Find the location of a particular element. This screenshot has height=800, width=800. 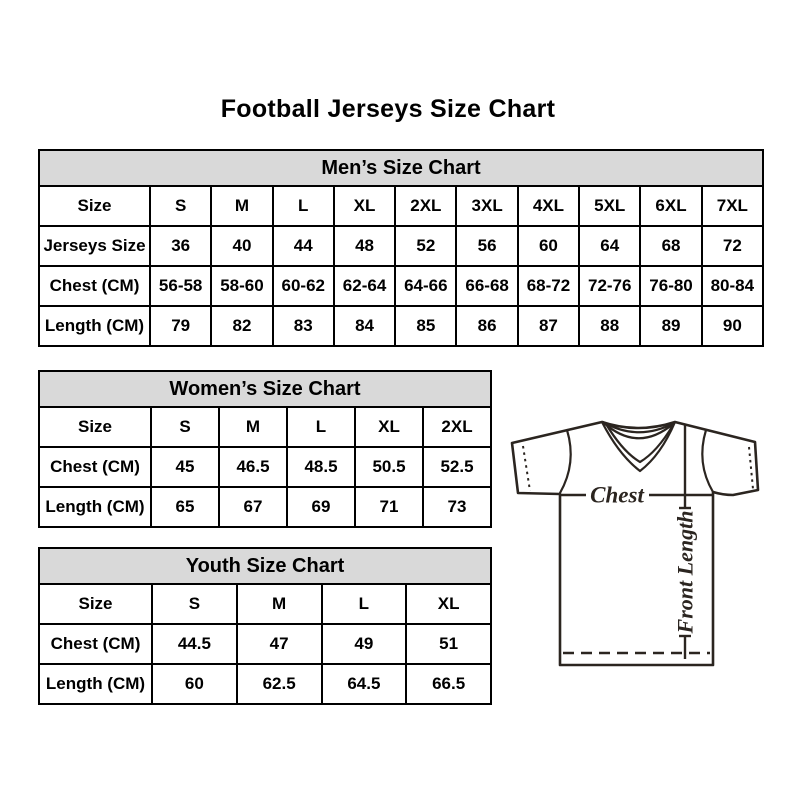

table-row: Length (CM) 65 67 69 71 73 is located at coordinates (265, 507).